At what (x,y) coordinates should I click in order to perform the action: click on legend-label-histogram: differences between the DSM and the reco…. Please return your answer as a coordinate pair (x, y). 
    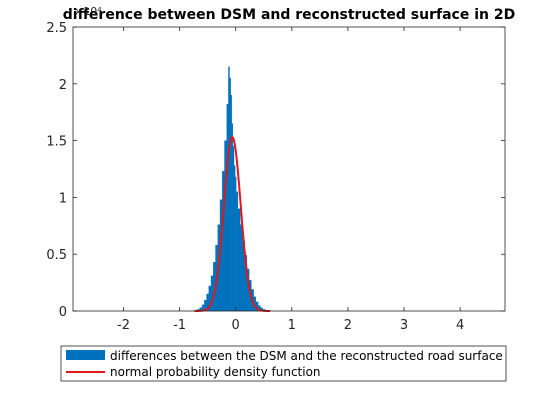
    Looking at the image, I should click on (306, 356).